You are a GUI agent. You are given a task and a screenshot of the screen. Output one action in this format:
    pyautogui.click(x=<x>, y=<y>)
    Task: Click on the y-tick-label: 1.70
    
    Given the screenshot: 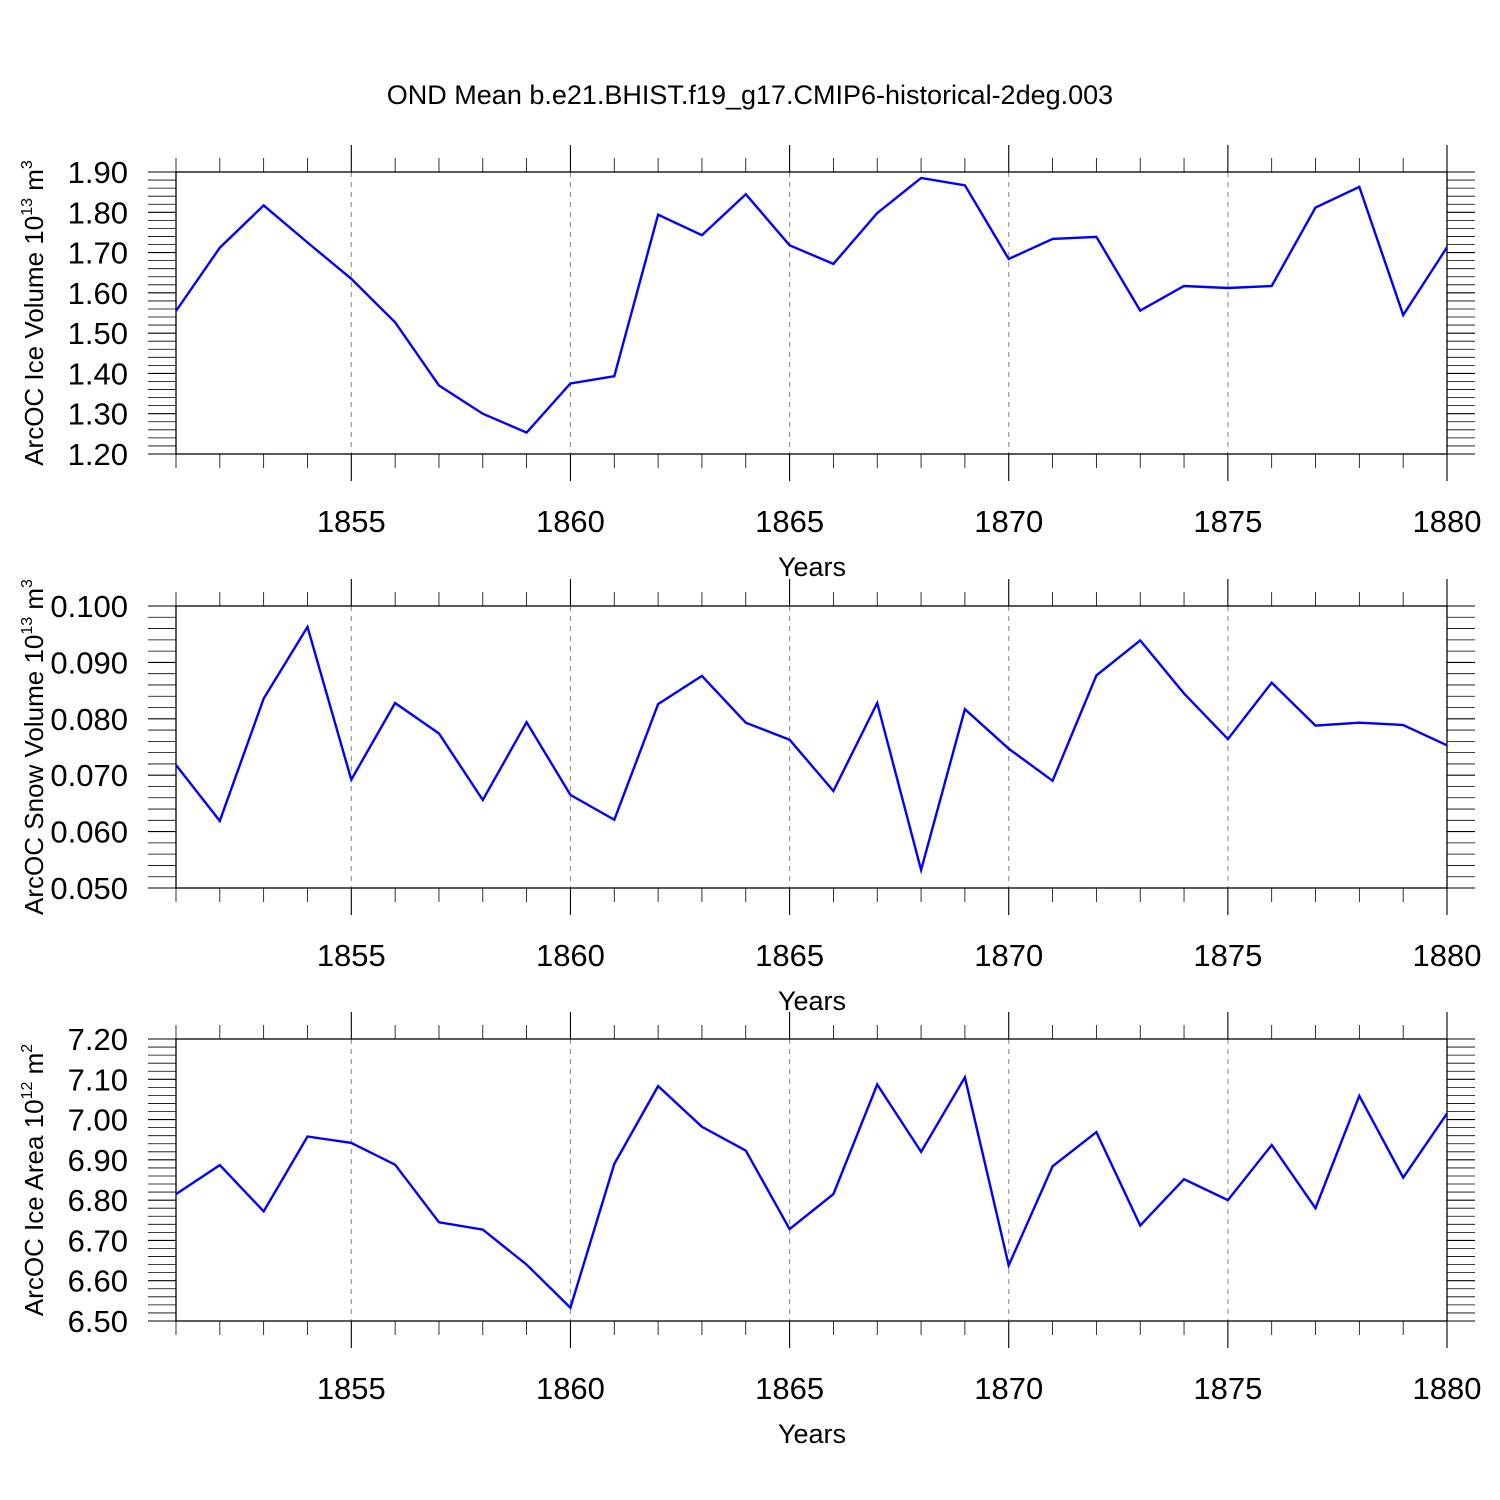 What is the action you would take?
    pyautogui.click(x=98, y=253)
    